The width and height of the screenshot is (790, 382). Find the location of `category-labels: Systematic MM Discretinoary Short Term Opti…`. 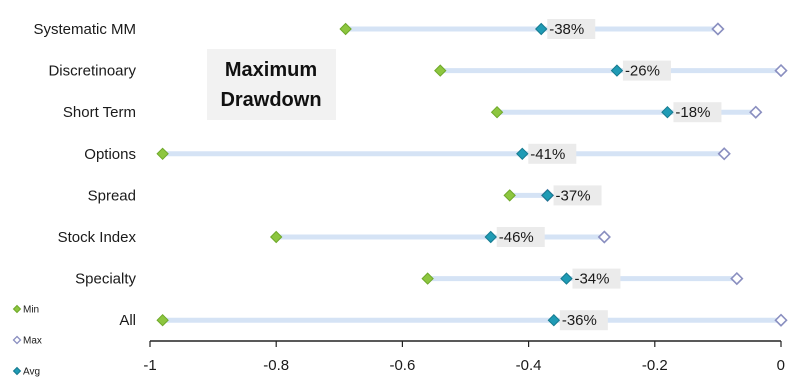

category-labels: Systematic MM Discretinoary Short Term Opti… is located at coordinates (84, 175).